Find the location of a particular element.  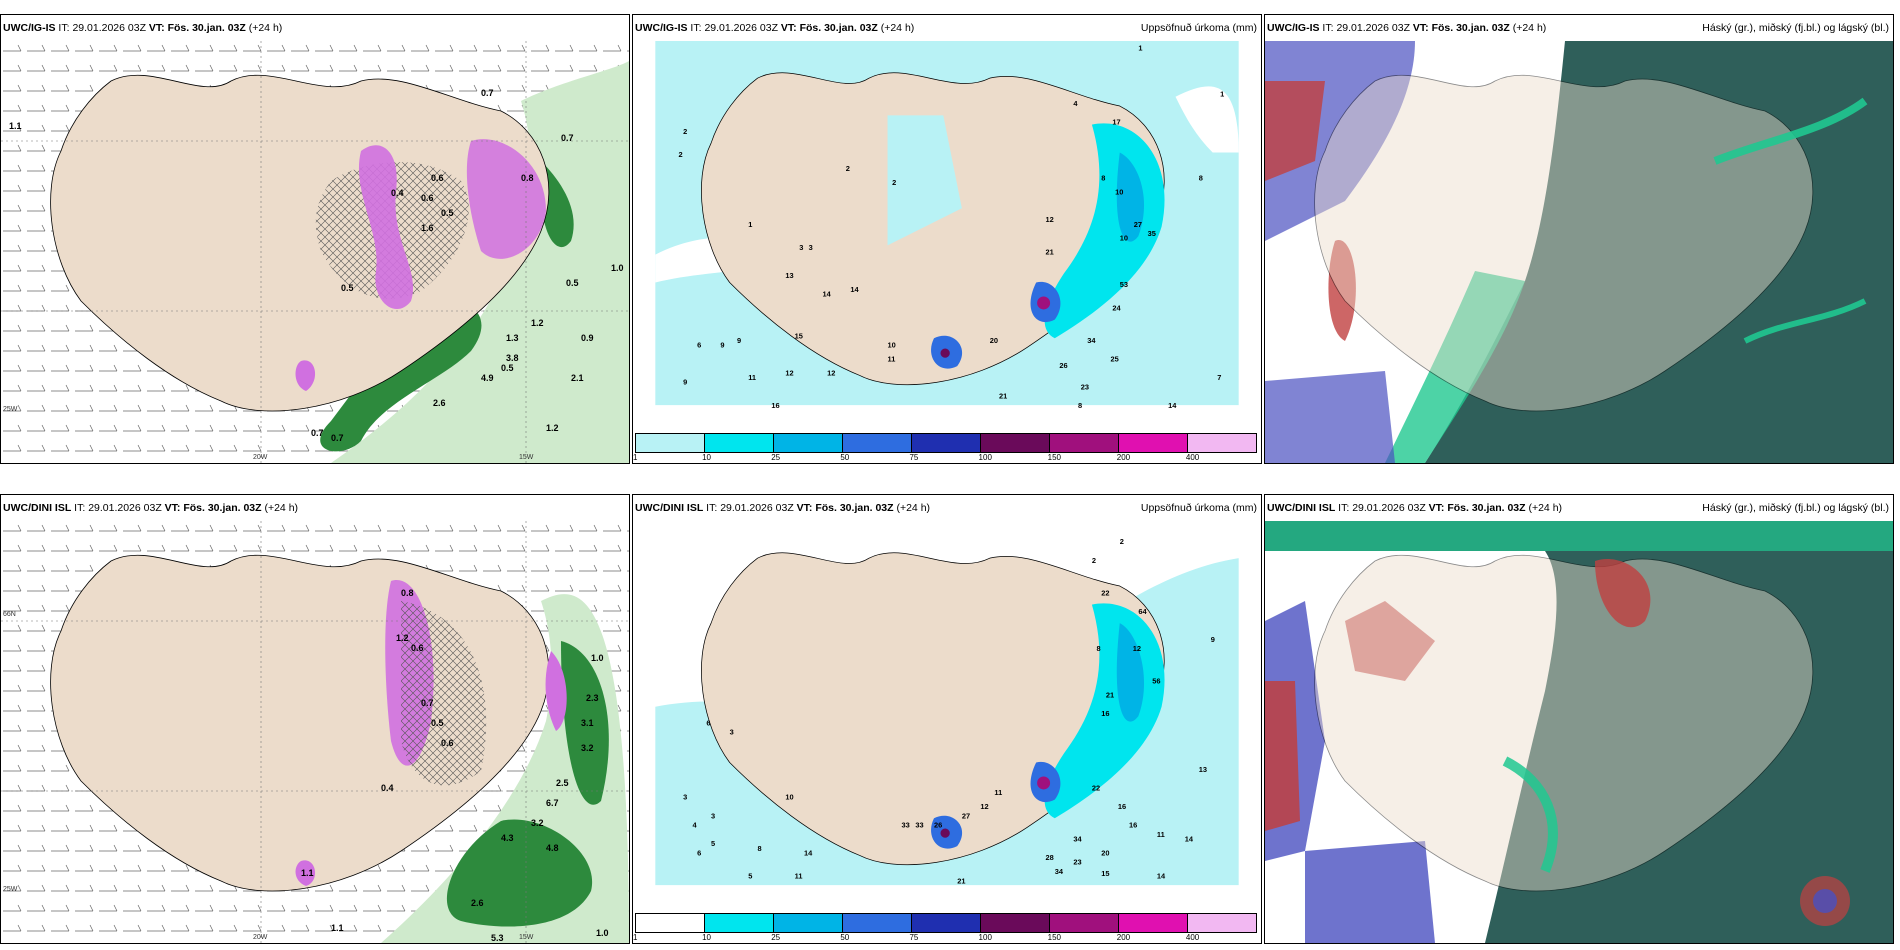

svg-text: 17 is located at coordinates (1116, 122).